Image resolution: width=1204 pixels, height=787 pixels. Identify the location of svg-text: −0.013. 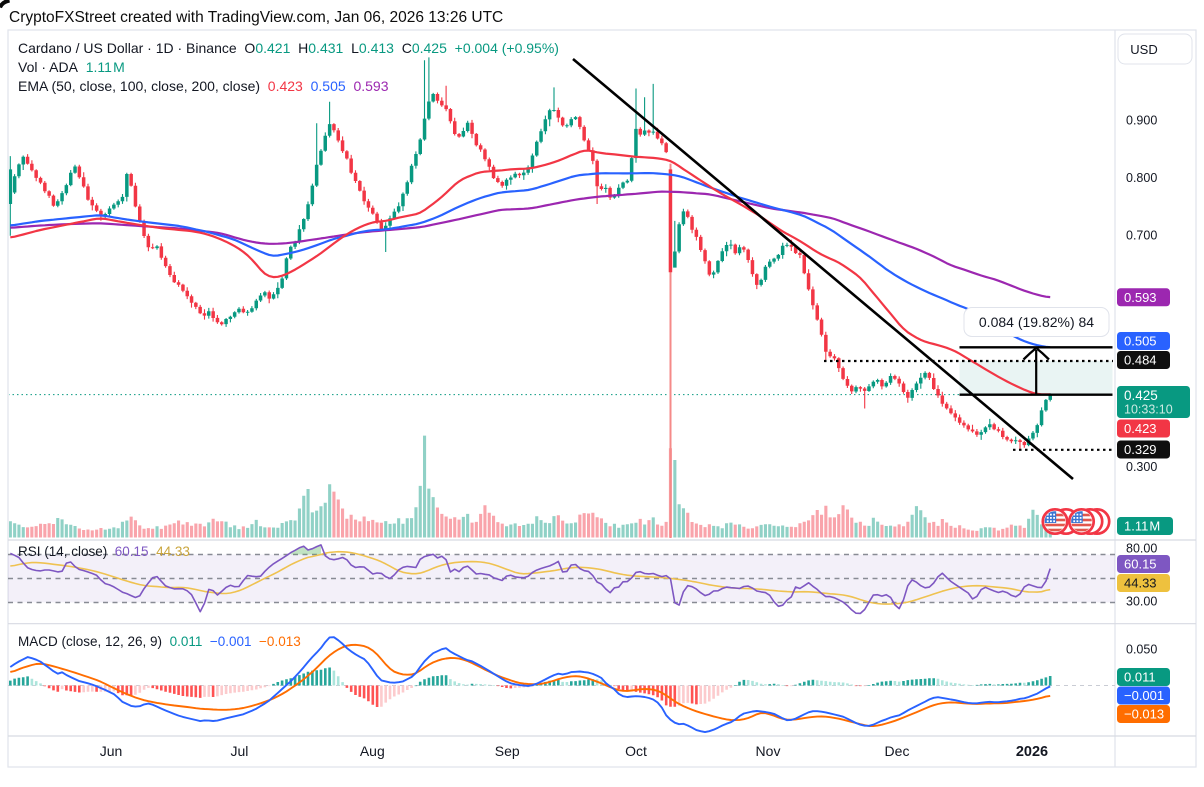
(1144, 714).